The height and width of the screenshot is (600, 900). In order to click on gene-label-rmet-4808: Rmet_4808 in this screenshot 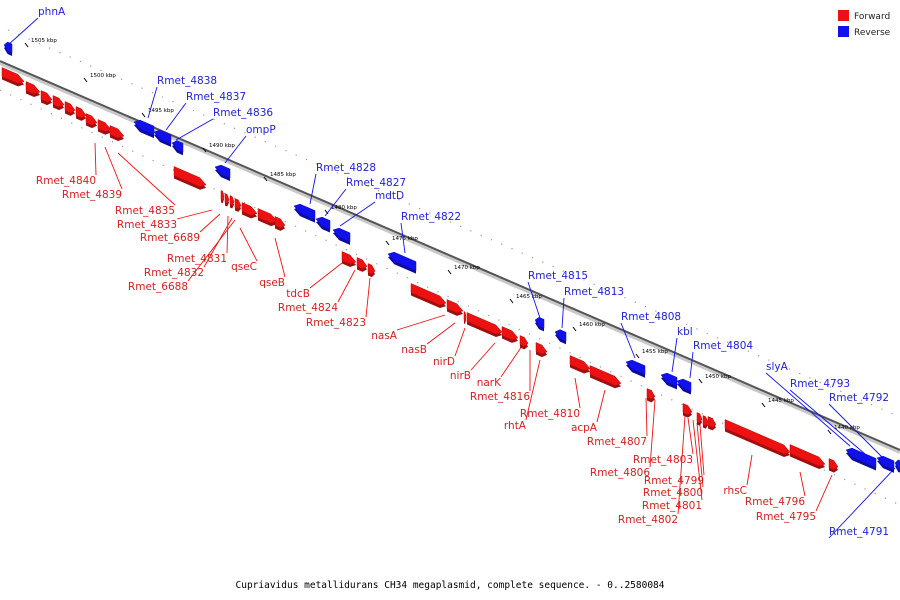, I will do `click(651, 317)`.